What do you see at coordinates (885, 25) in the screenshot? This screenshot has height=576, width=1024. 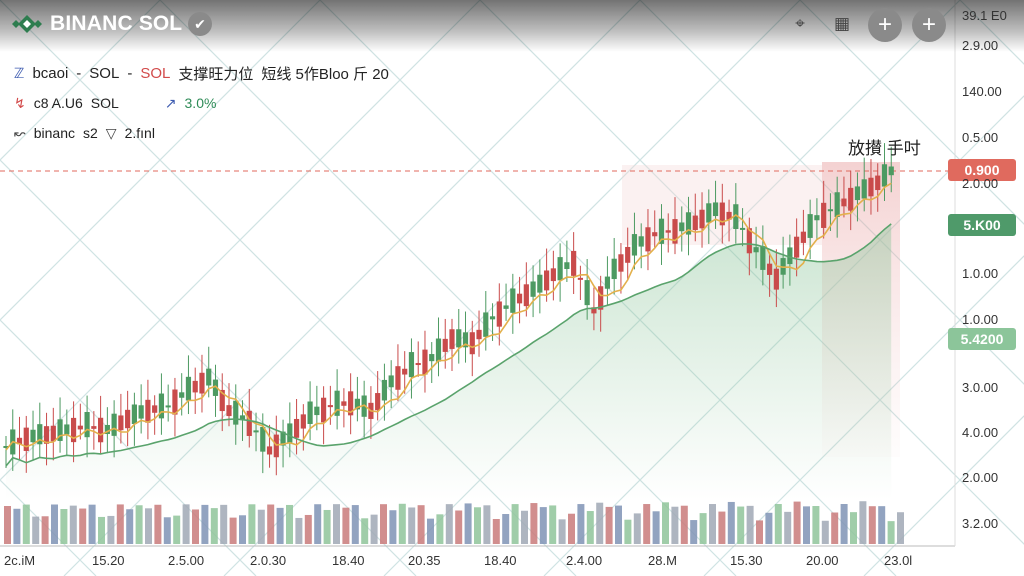 I see `zoom-in-button: +` at bounding box center [885, 25].